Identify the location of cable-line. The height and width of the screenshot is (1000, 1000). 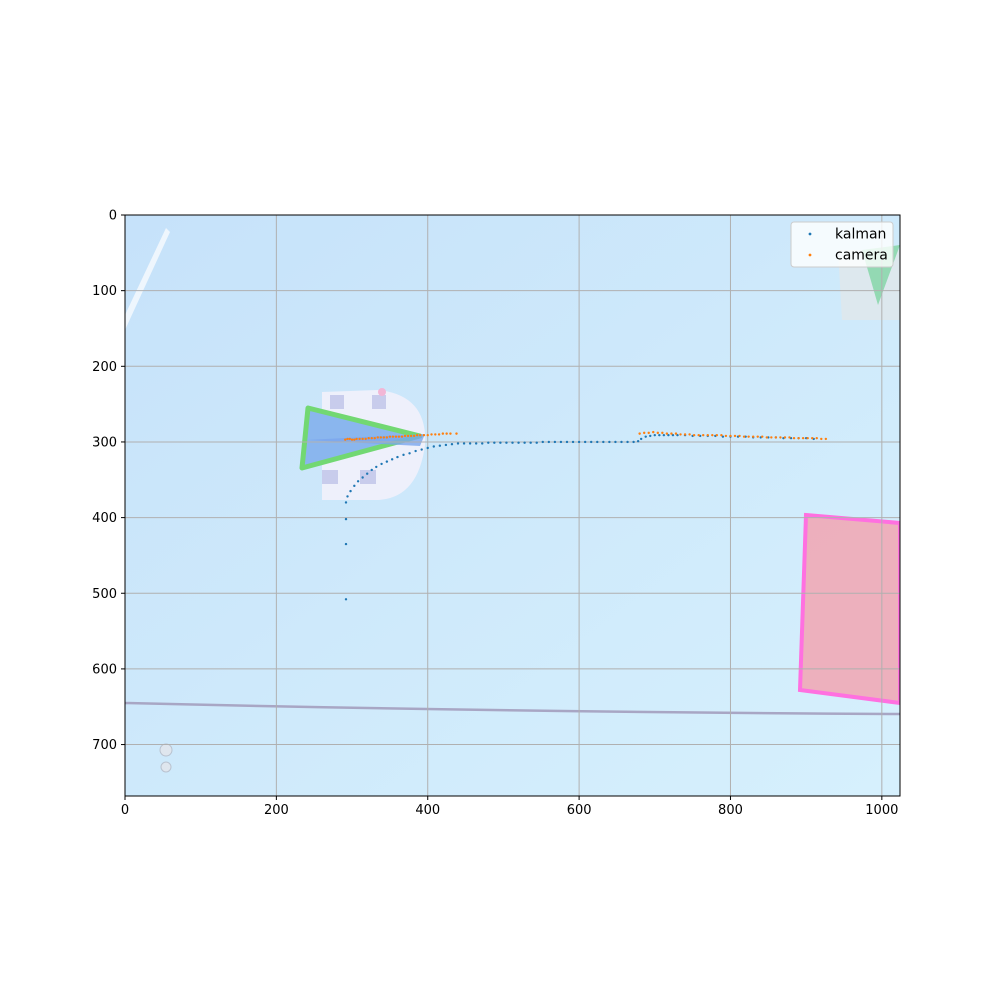
(512, 708).